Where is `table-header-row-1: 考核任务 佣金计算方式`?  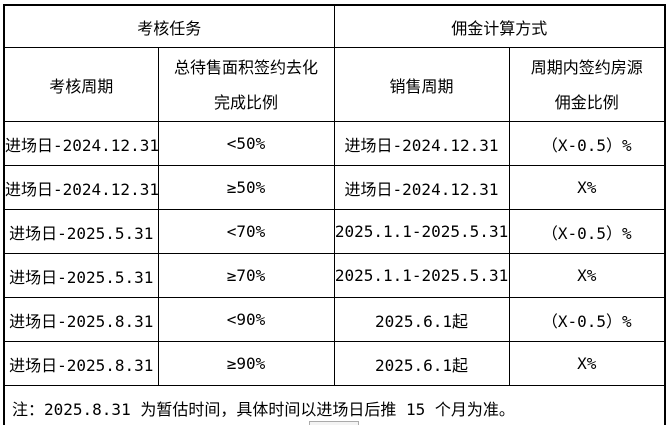
table-header-row-1: 考核任务 佣金计算方式 is located at coordinates (334, 26).